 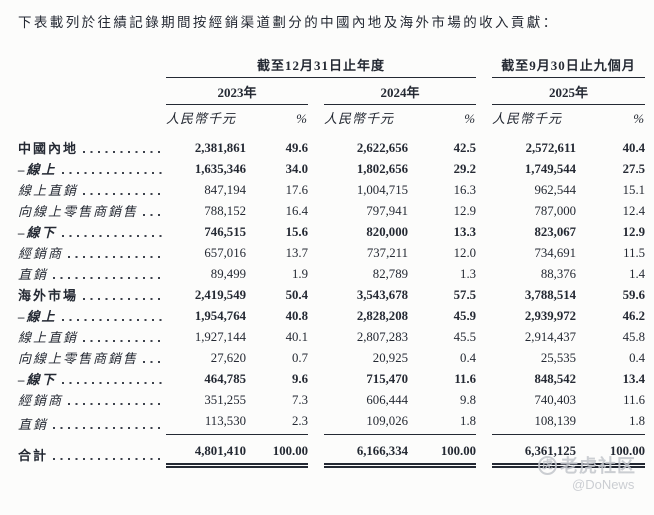 I want to click on rmb-value: 820,000, so click(x=387, y=232).